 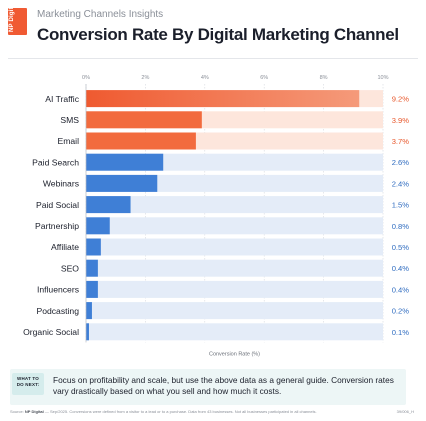 What do you see at coordinates (401, 162) in the screenshot?
I see `value-label: 2.6%` at bounding box center [401, 162].